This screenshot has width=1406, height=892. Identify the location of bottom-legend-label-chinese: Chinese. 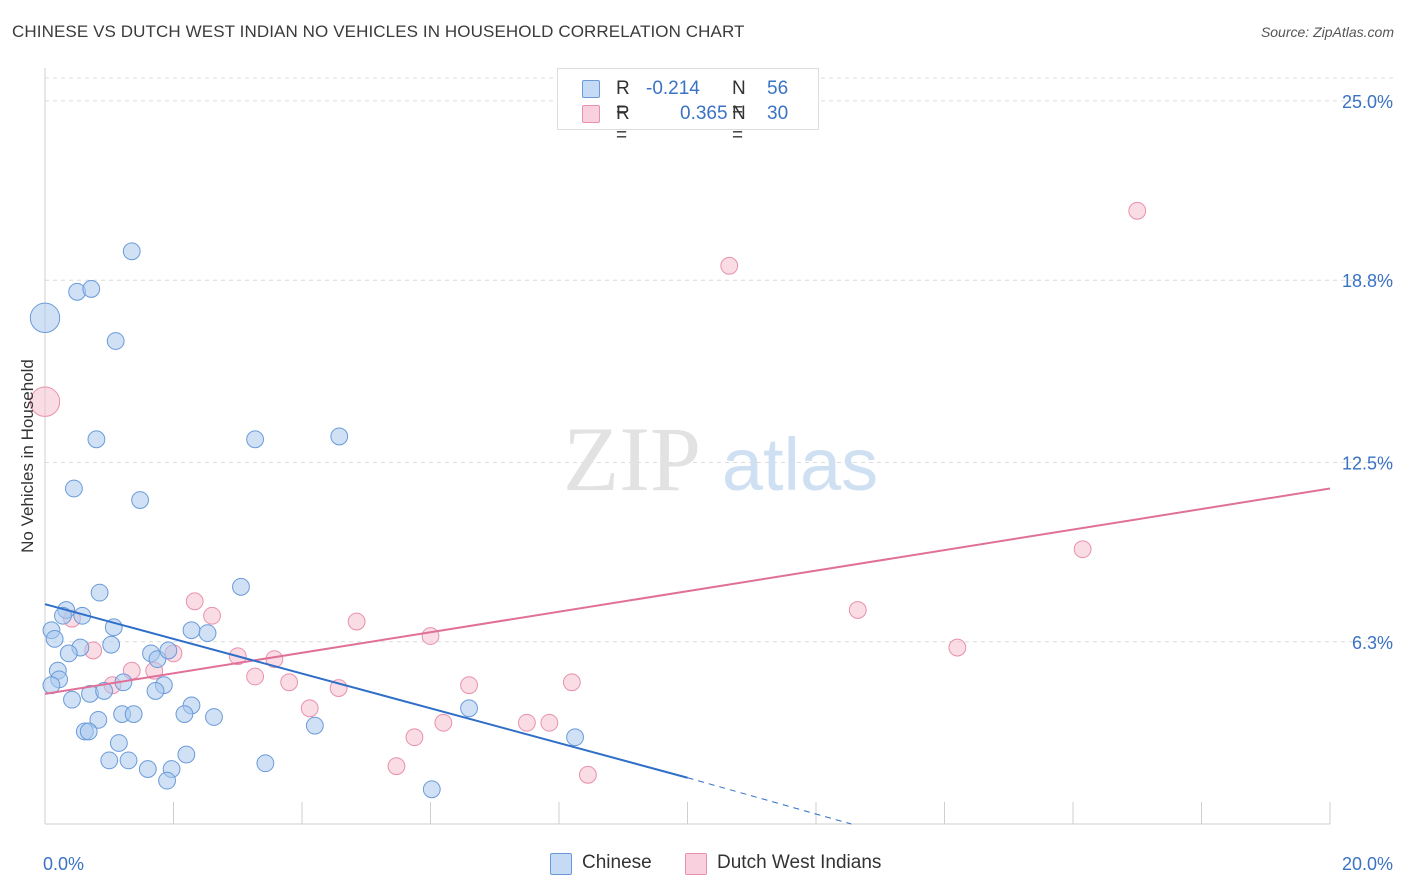
(617, 862).